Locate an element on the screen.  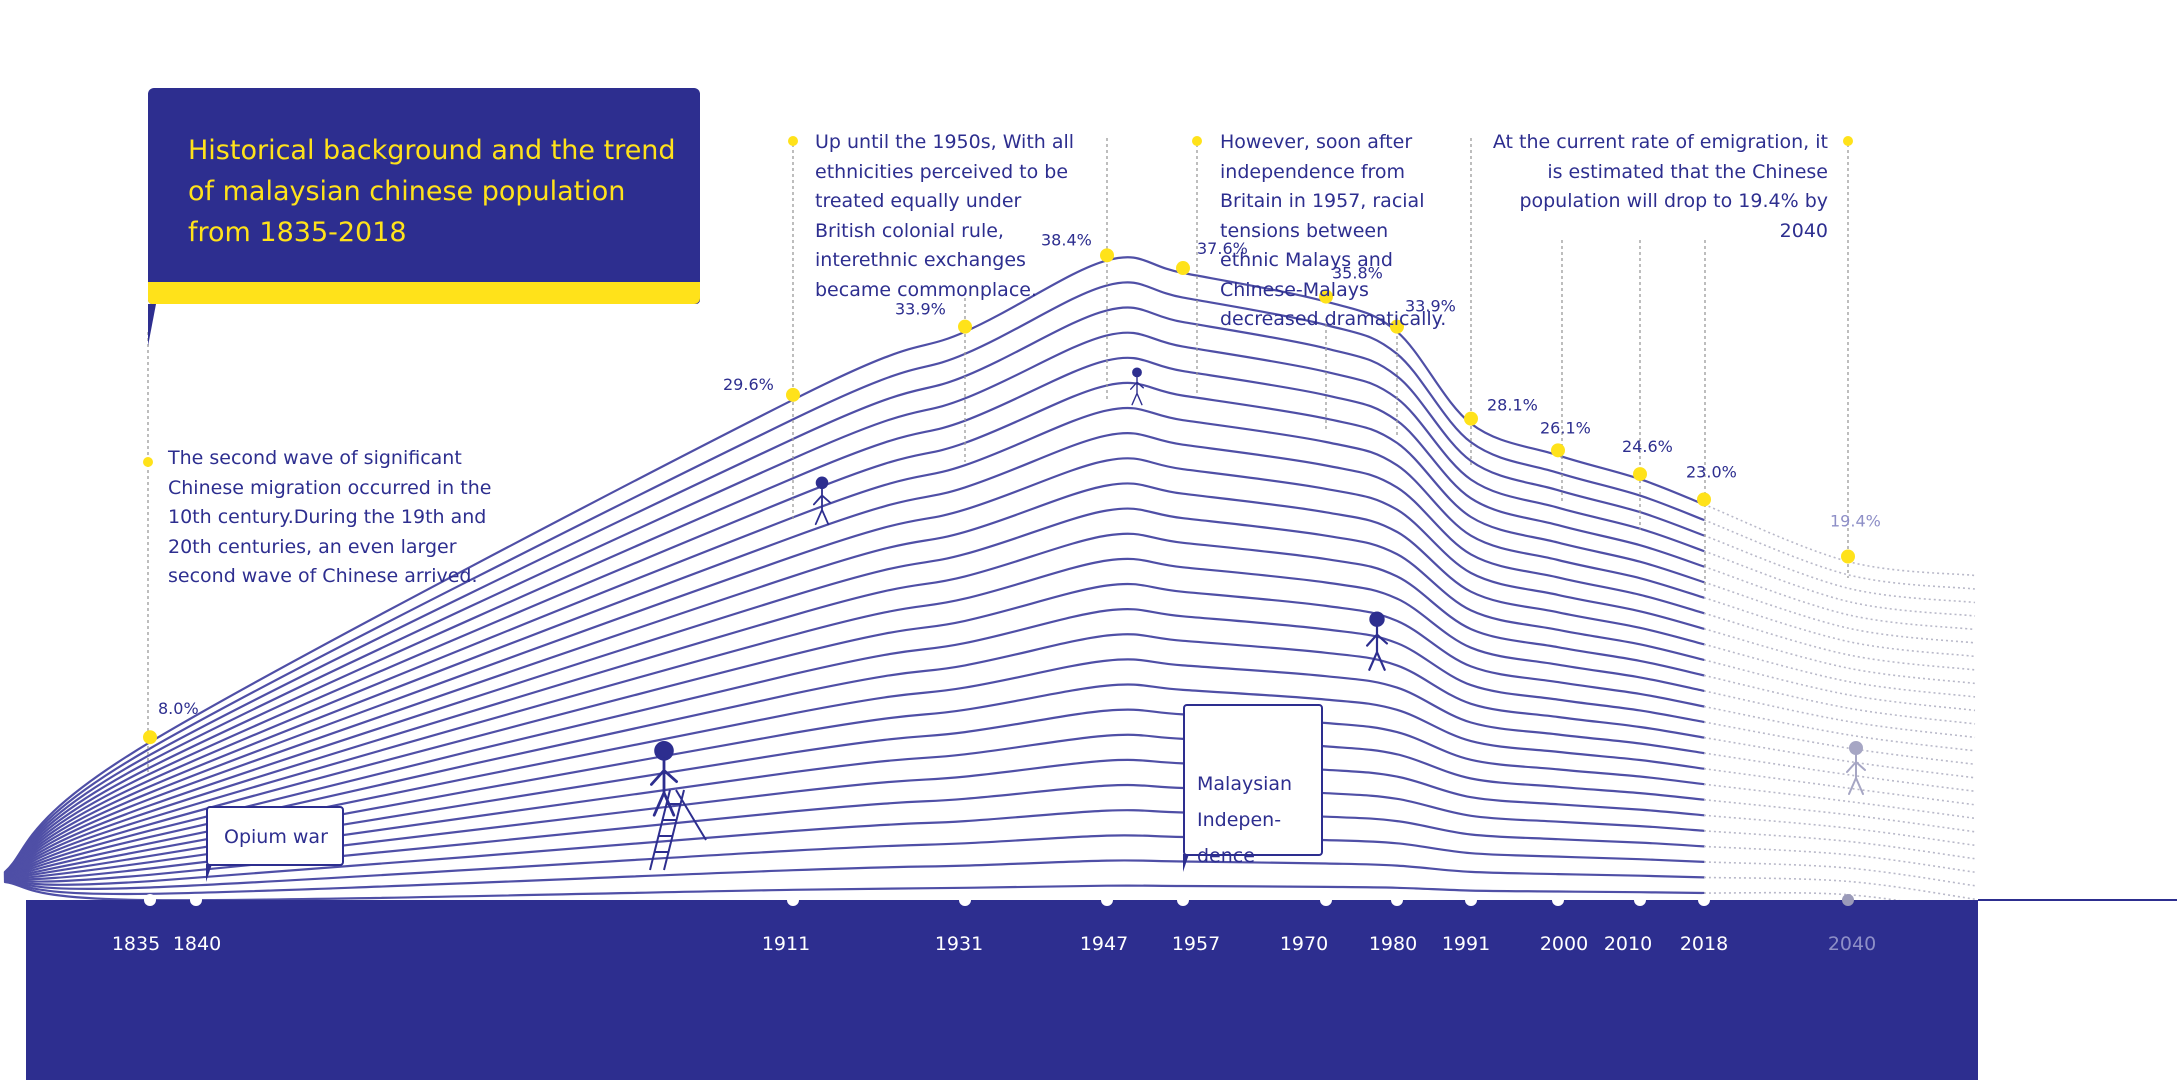
ladder-lines is located at coordinates (678, 830).